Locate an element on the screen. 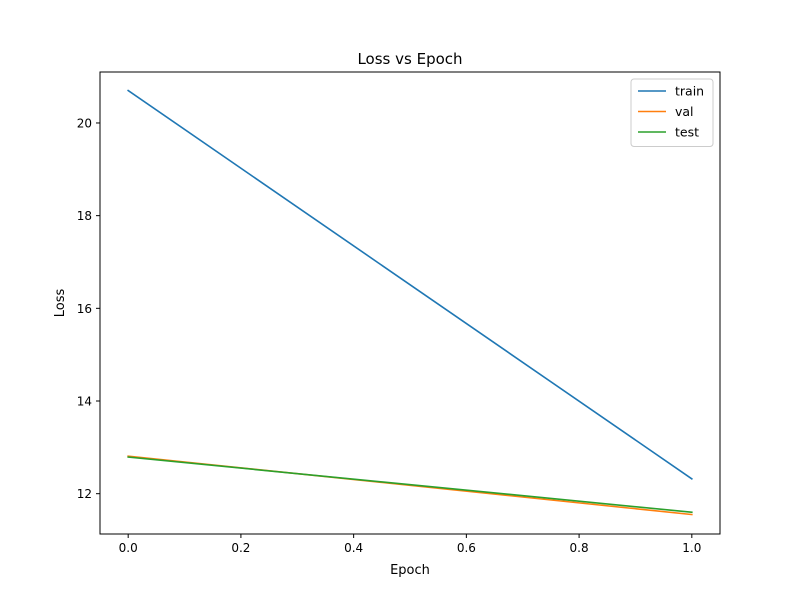 The height and width of the screenshot is (604, 800). x-tick-label: 0.0 is located at coordinates (128, 548).